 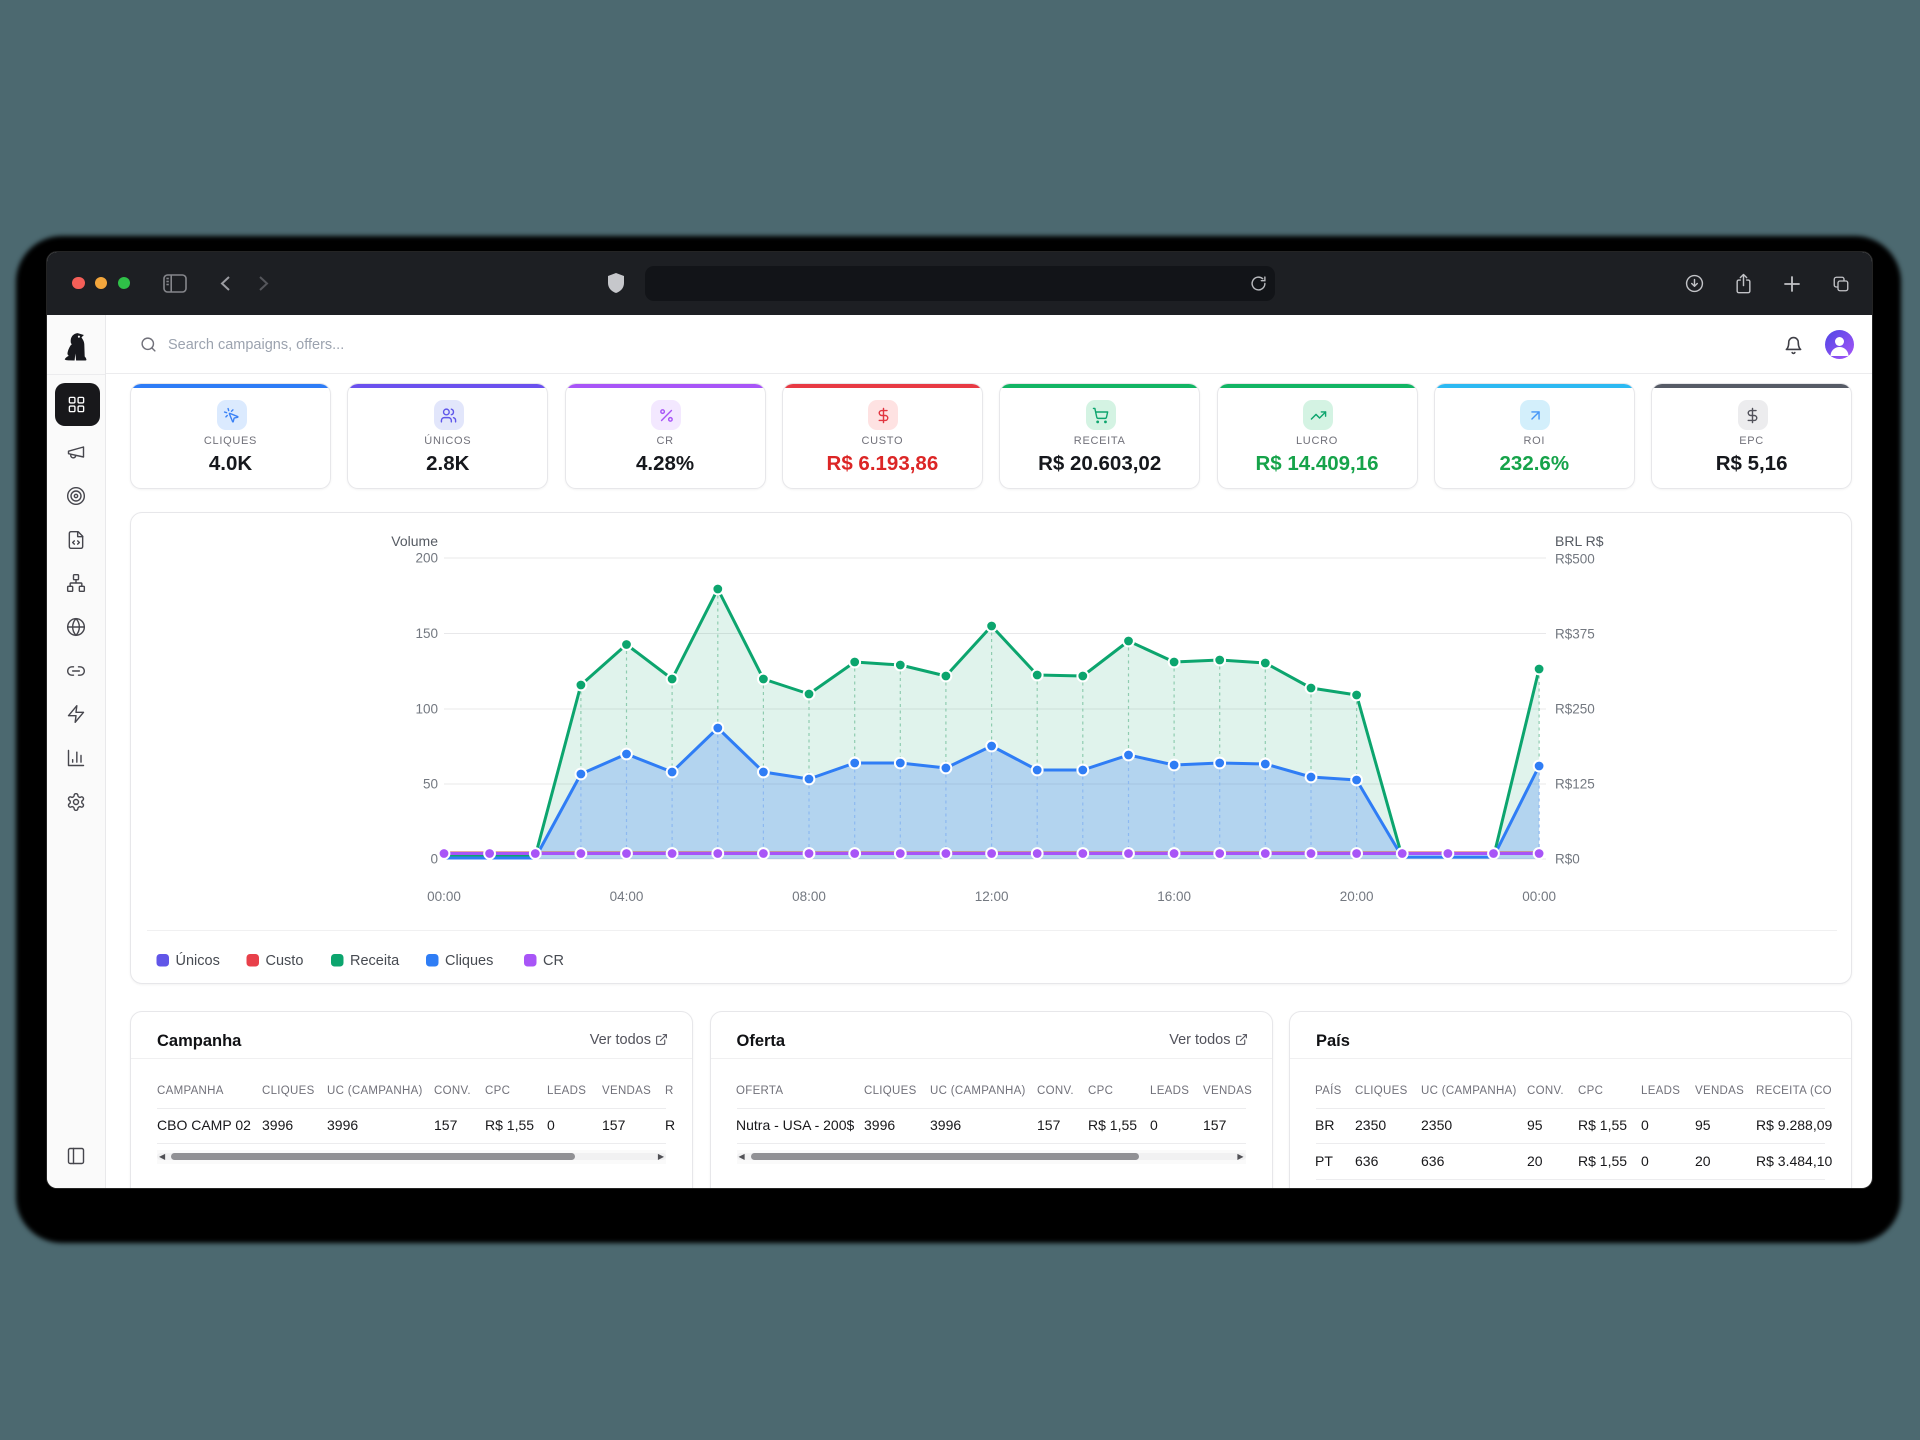 What do you see at coordinates (1174, 896) in the screenshot?
I see `svg-text: 16:00` at bounding box center [1174, 896].